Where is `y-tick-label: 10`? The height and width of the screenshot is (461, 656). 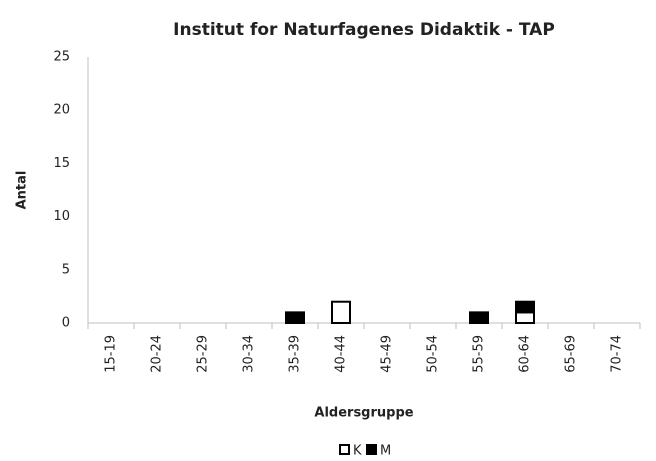 y-tick-label: 10 is located at coordinates (61, 216).